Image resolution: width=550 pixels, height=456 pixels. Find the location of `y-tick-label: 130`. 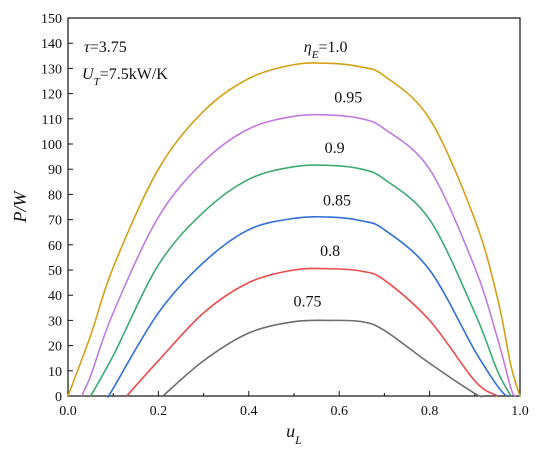

y-tick-label: 130 is located at coordinates (51, 69).